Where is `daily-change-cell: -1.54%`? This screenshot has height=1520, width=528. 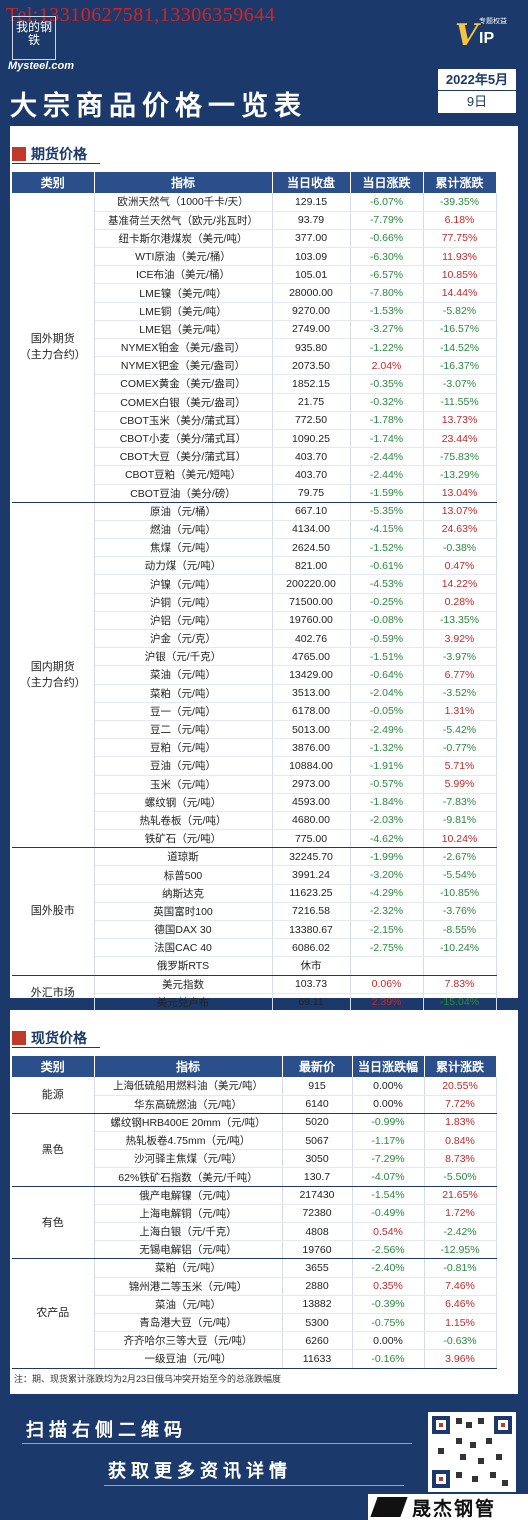 daily-change-cell: -1.54% is located at coordinates (388, 1195).